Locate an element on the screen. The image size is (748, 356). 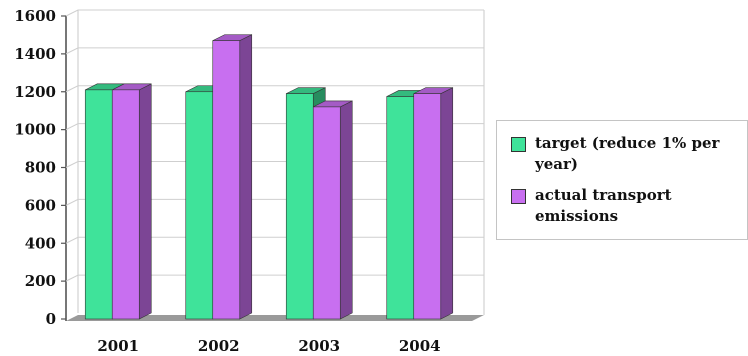
y-tick-label: 800 is located at coordinates (40, 168).